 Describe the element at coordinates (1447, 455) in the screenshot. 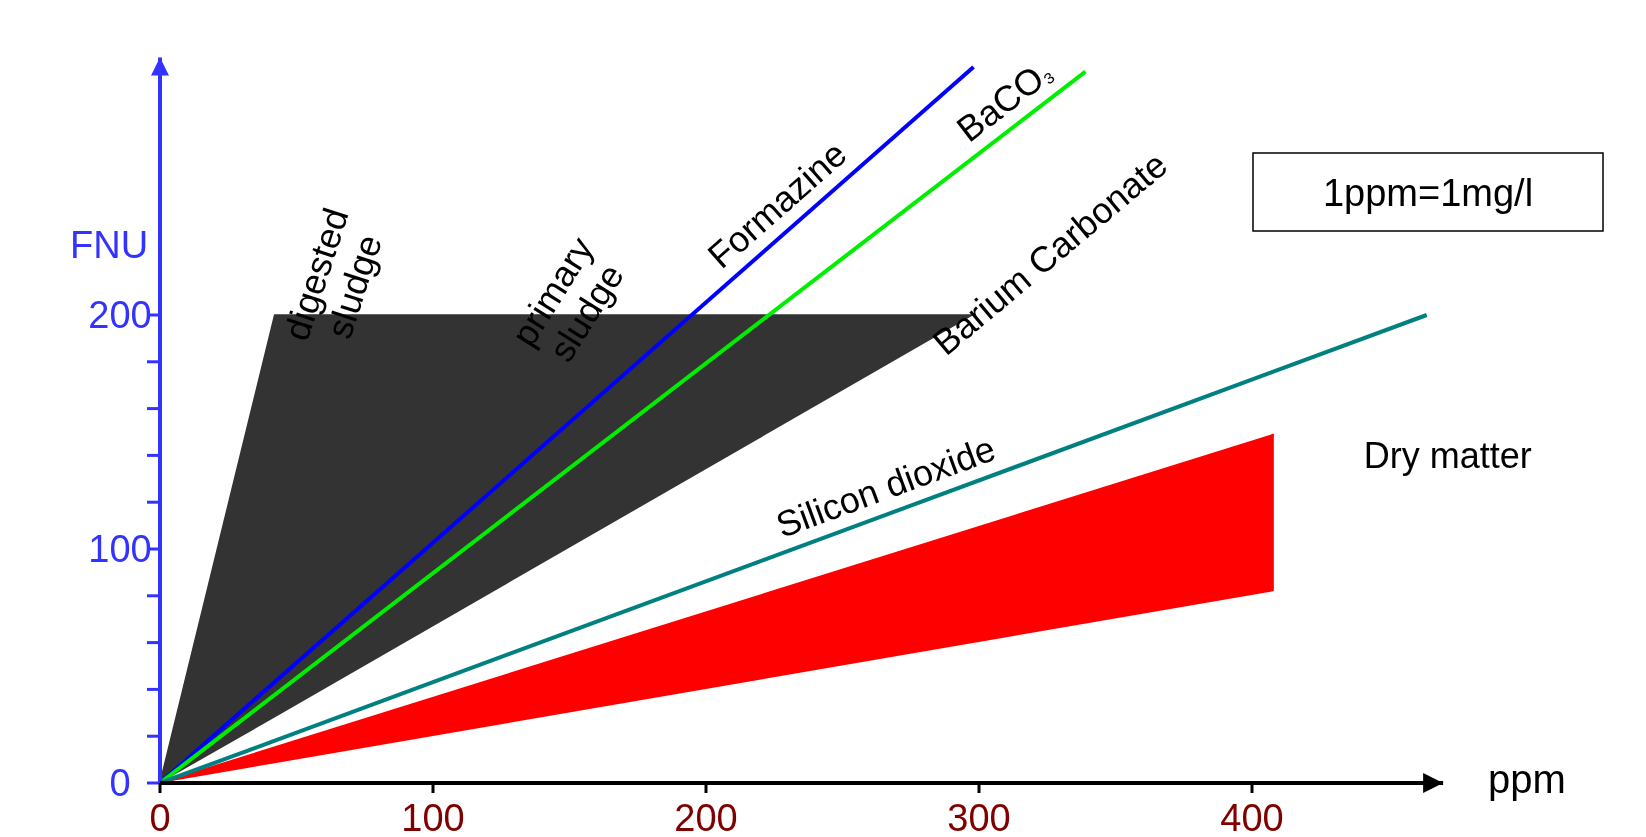

I see `text: Dry matter` at that location.